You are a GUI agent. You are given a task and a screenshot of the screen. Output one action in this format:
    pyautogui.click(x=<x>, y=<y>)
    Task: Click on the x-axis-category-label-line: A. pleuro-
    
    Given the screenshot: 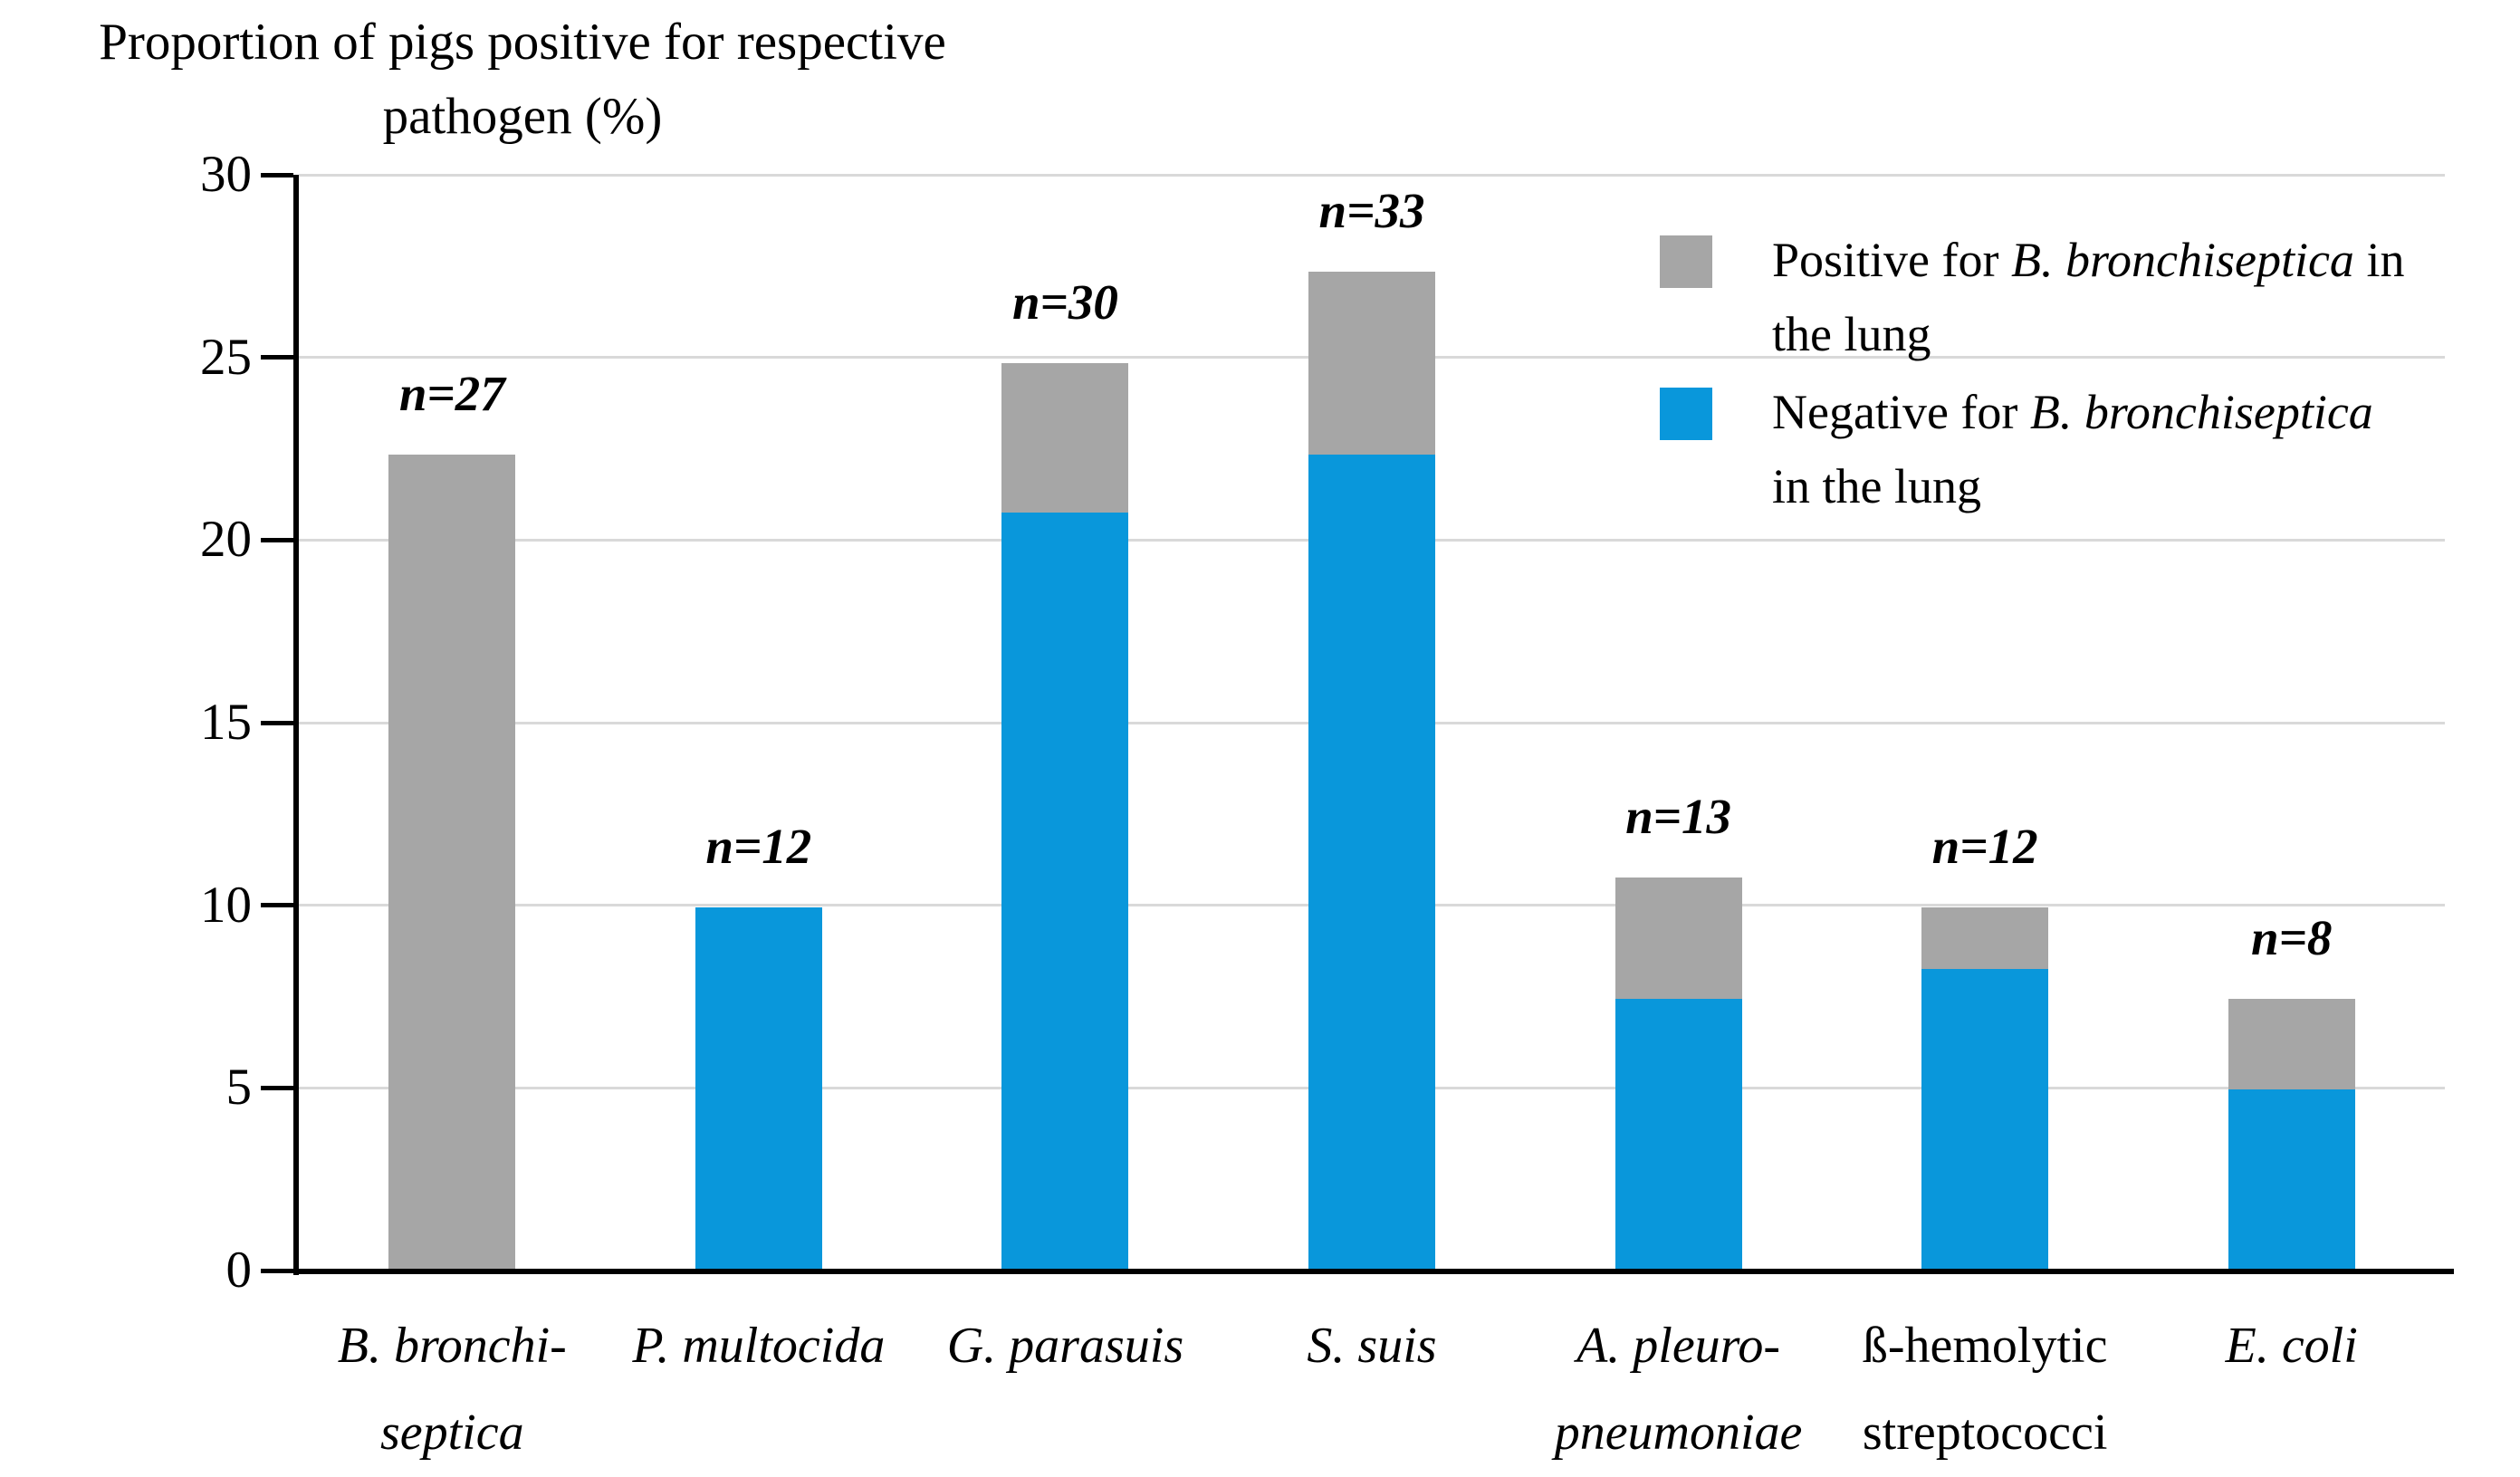 What is the action you would take?
    pyautogui.click(x=1679, y=1346)
    